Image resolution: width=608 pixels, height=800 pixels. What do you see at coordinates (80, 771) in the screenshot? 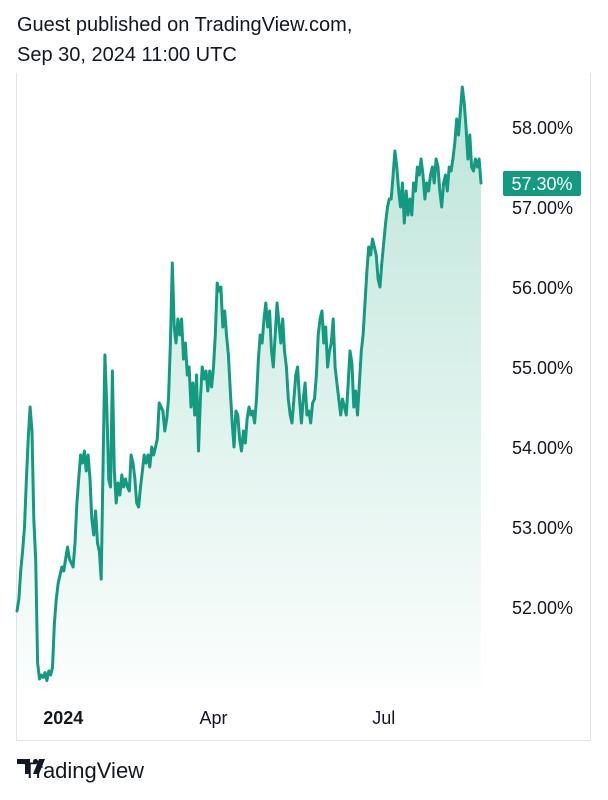
I see `brand-footer: TradingView` at bounding box center [80, 771].